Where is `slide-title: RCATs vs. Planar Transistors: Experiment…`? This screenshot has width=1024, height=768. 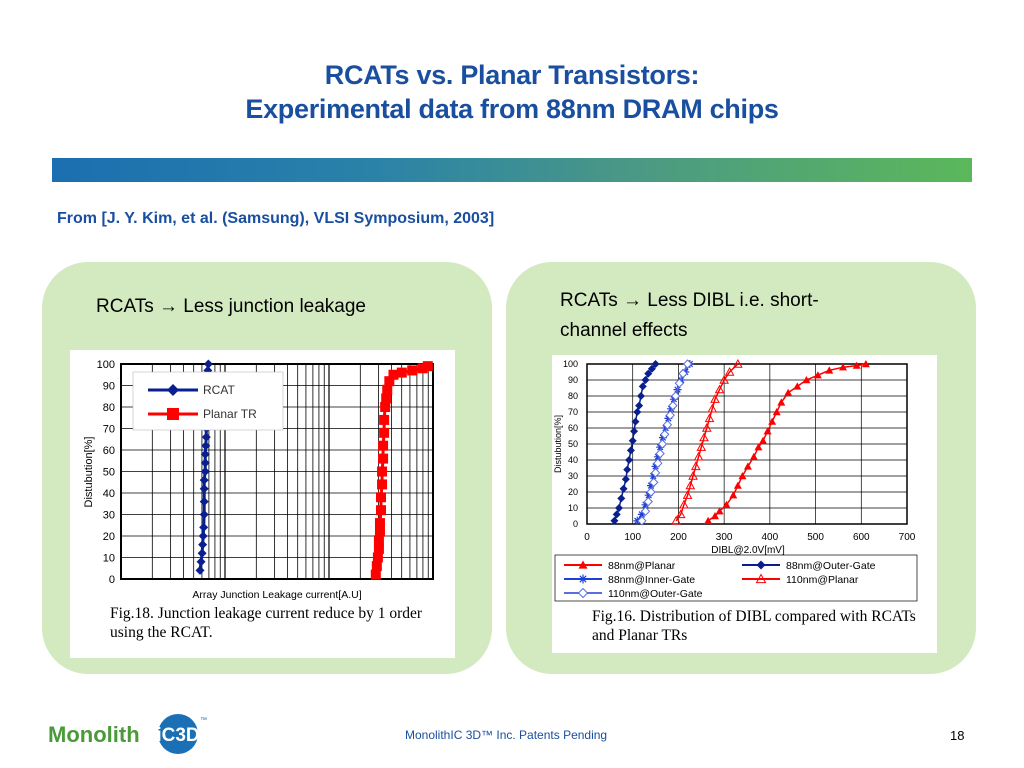
slide-title: RCATs vs. Planar Transistors: Experiment… is located at coordinates (512, 92).